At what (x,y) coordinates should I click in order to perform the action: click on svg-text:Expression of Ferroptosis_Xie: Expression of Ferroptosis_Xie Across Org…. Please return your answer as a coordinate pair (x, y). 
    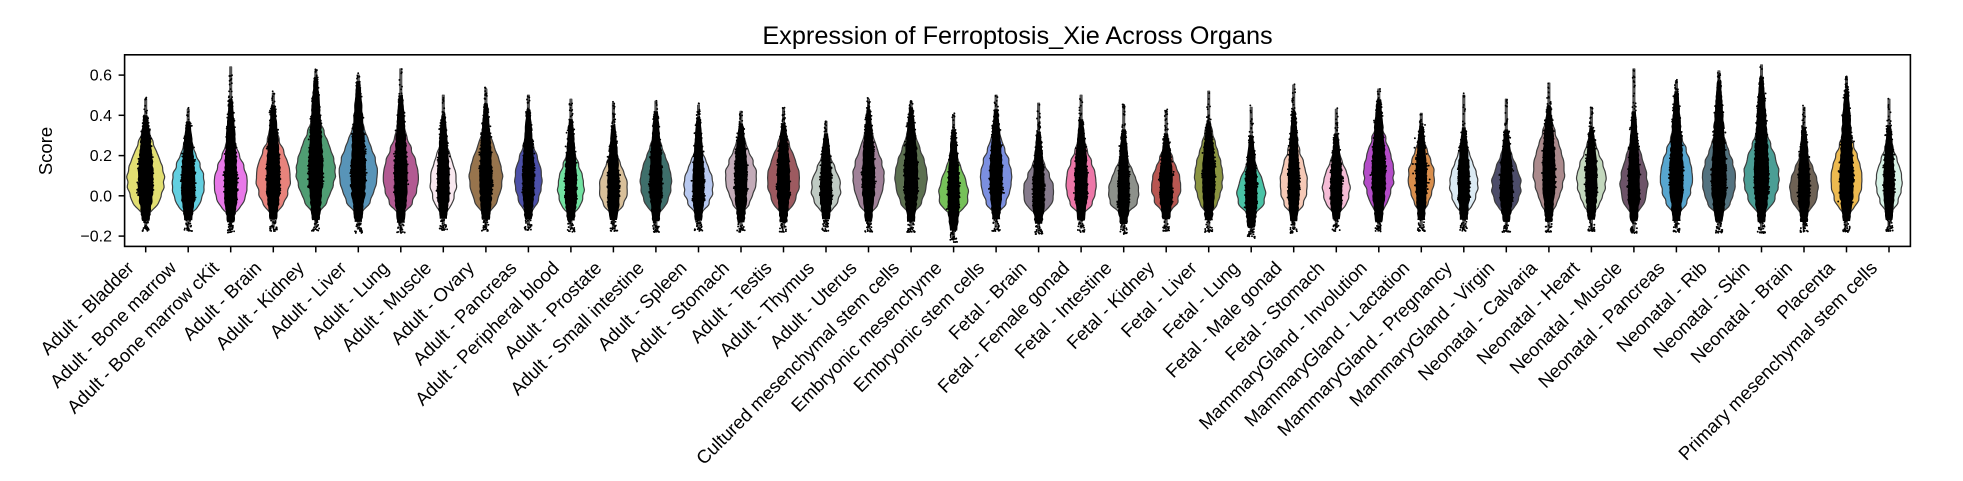
    Looking at the image, I should click on (1017, 36).